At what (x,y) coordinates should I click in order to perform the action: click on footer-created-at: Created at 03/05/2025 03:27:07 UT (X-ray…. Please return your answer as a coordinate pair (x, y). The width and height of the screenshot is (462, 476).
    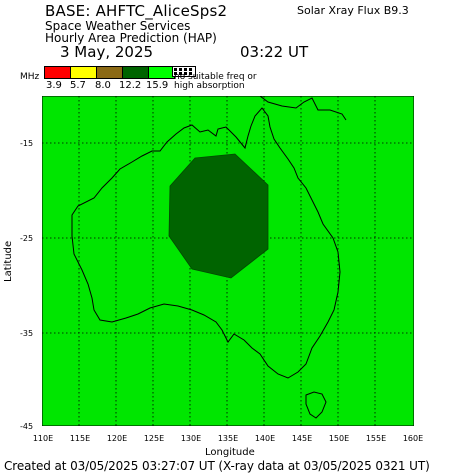
    Looking at the image, I should click on (217, 466).